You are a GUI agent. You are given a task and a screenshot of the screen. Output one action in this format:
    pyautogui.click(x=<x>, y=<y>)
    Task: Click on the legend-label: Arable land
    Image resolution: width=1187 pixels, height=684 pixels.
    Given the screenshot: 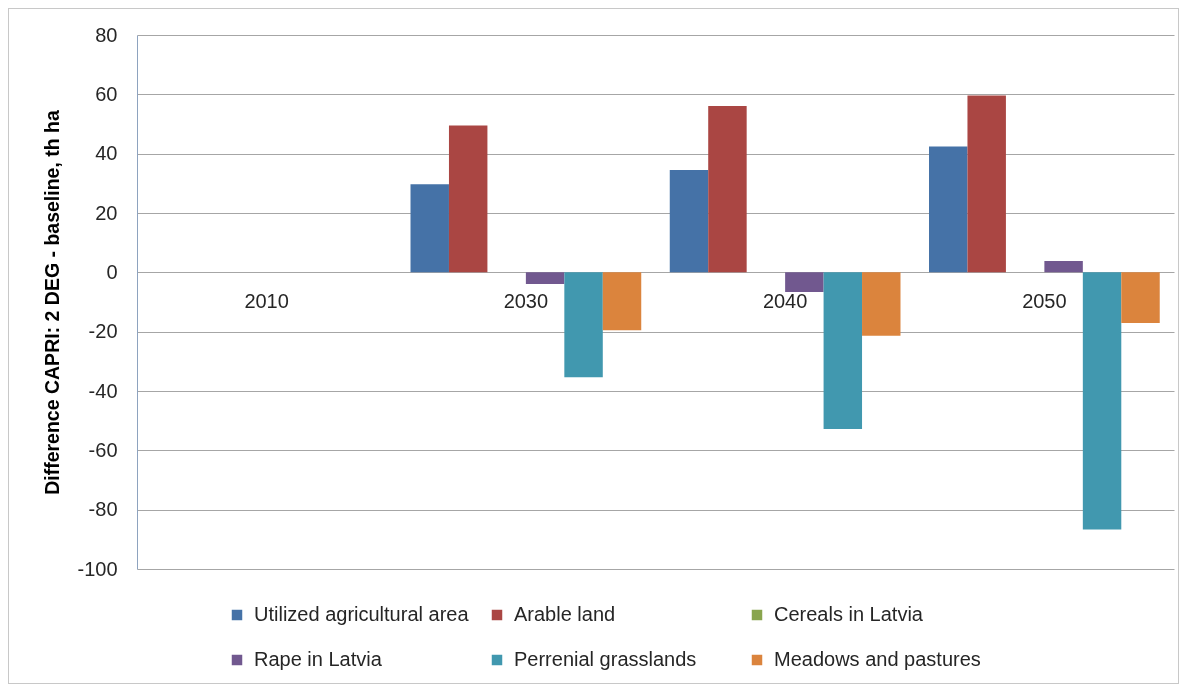 What is the action you would take?
    pyautogui.click(x=565, y=614)
    